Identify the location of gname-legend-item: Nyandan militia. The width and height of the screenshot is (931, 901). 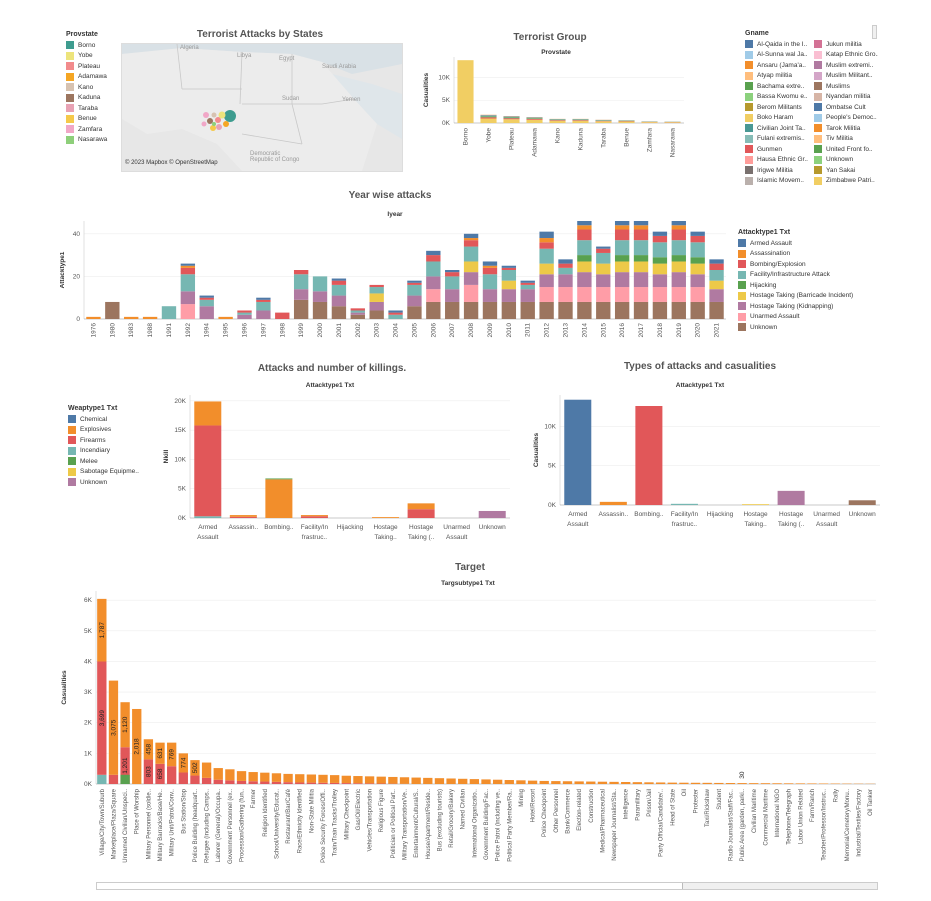
(846, 97).